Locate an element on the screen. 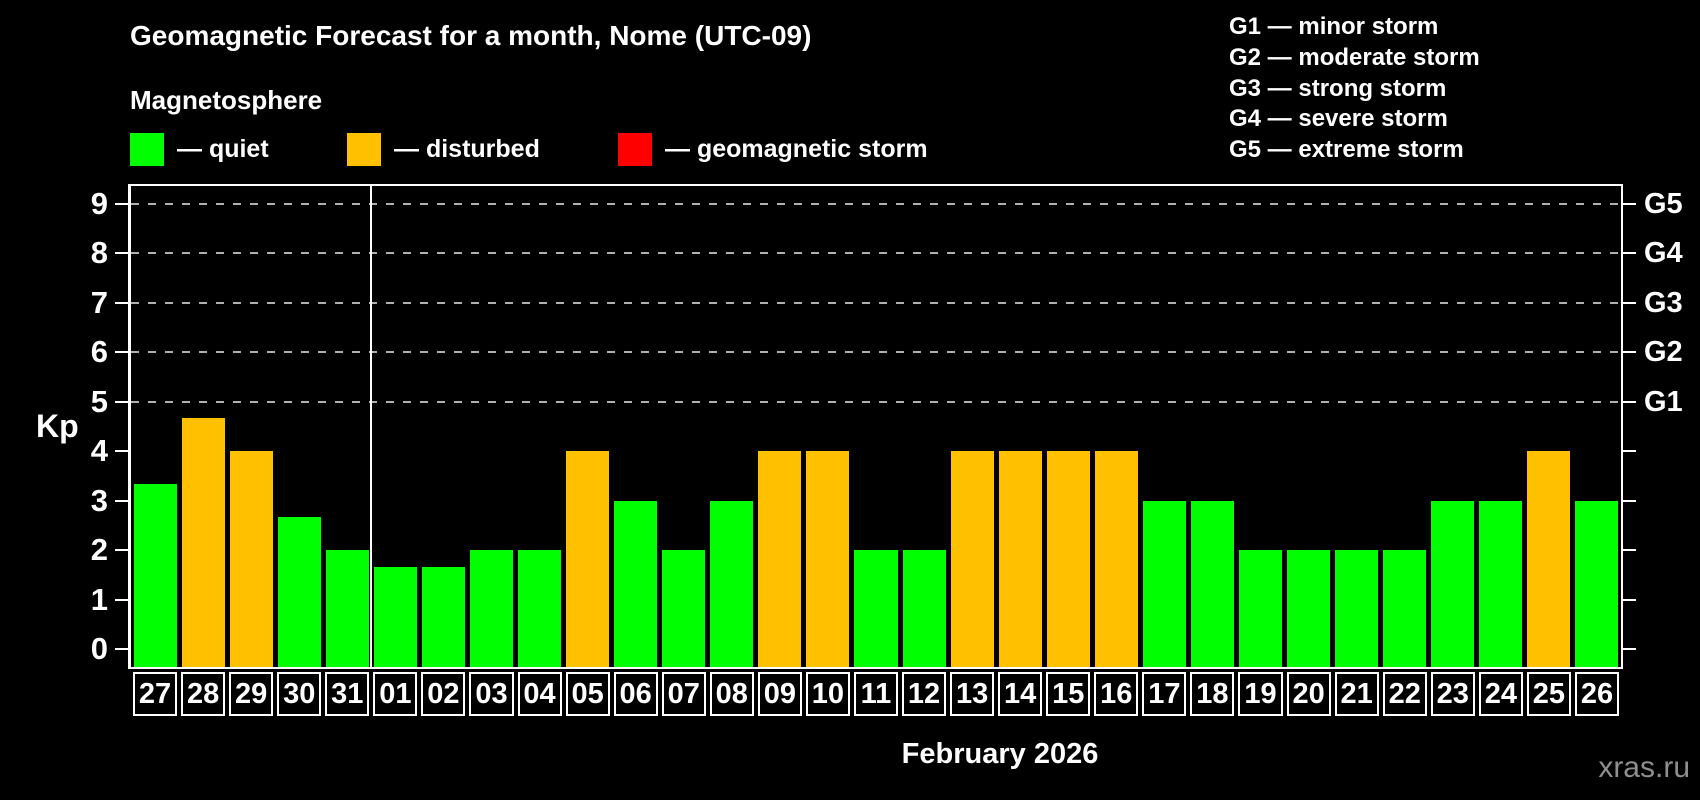 Image resolution: width=1700 pixels, height=800 pixels. day-label-14: 14 is located at coordinates (1020, 694).